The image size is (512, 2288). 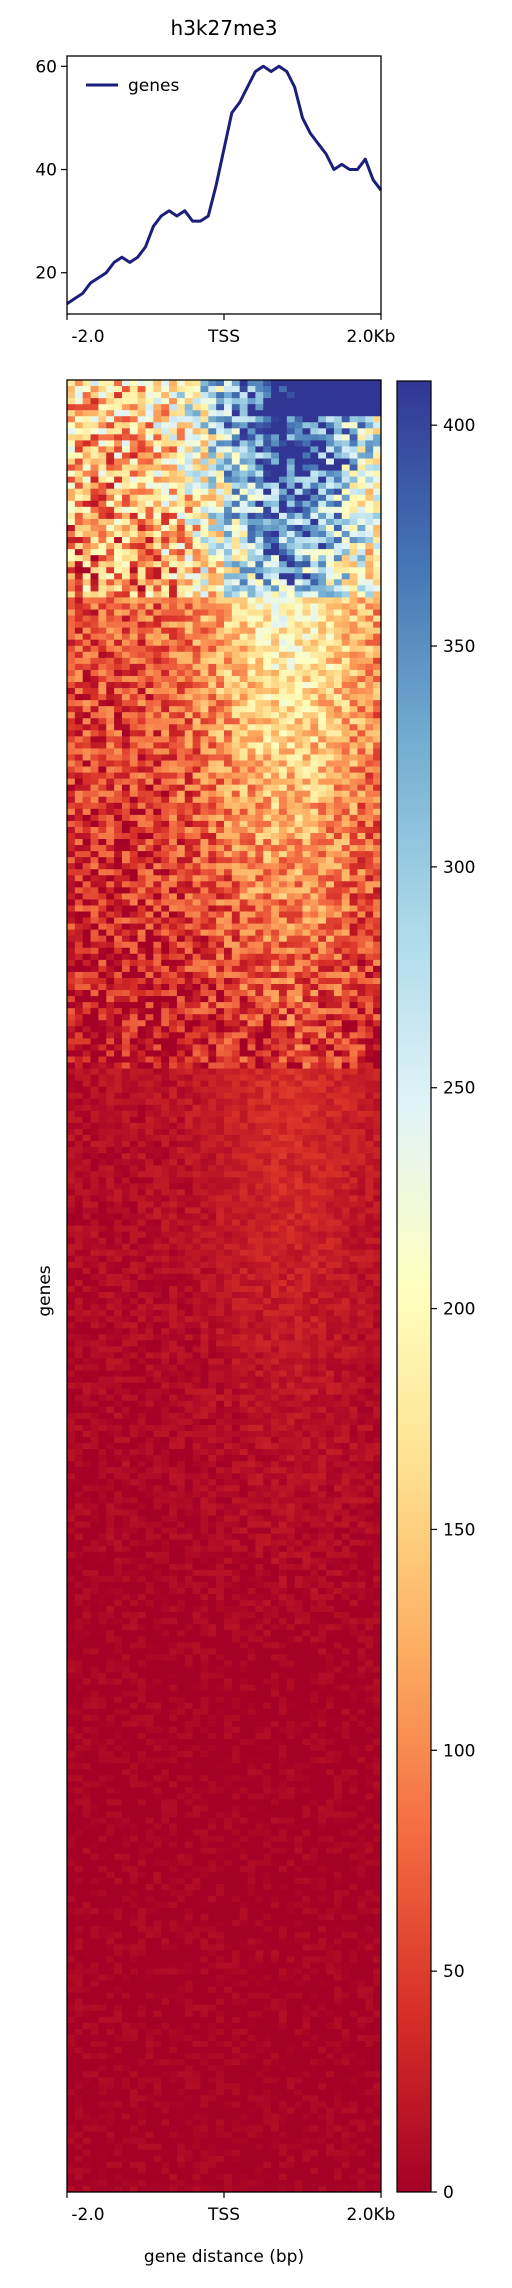 I want to click on profile-line-genes, so click(x=224, y=184).